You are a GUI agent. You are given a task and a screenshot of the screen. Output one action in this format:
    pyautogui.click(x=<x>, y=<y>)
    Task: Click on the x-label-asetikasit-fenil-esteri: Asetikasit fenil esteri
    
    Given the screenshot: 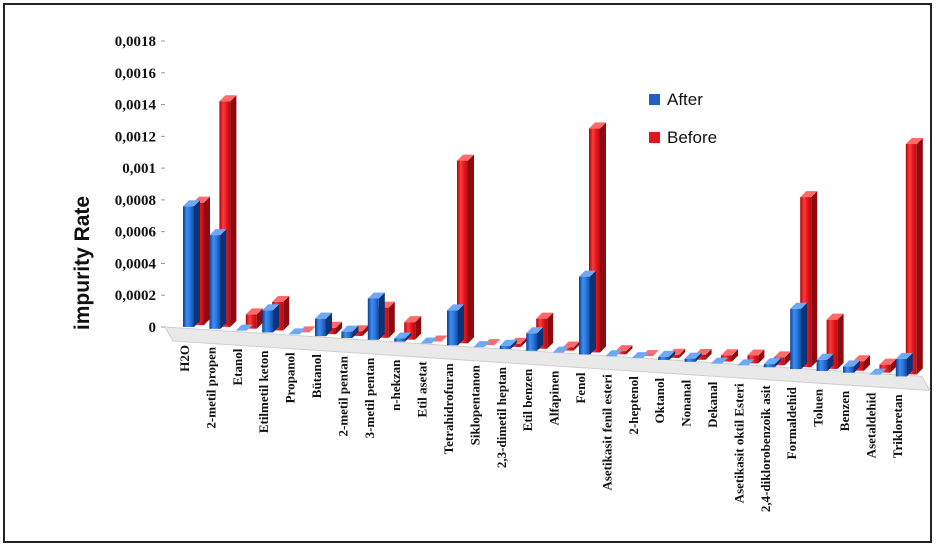 What is the action you would take?
    pyautogui.click(x=606, y=432)
    